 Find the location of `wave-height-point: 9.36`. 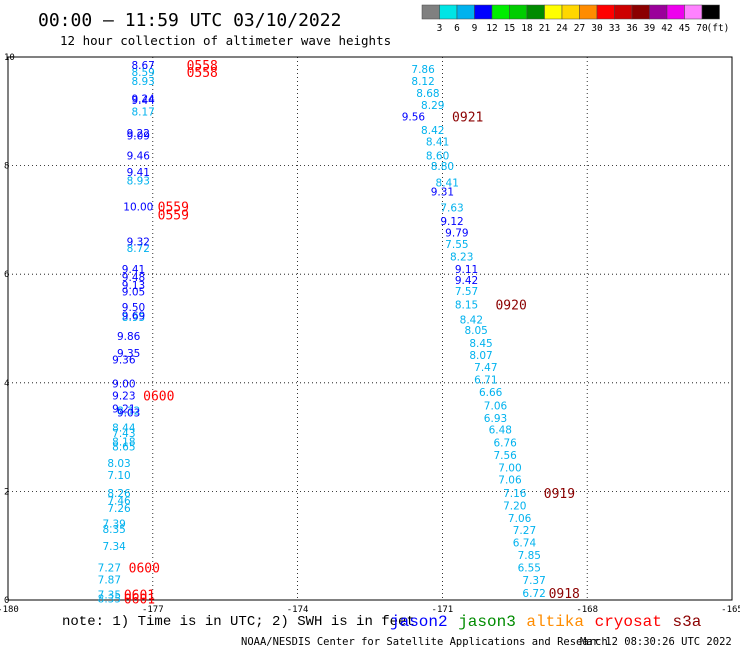

wave-height-point: 9.36 is located at coordinates (124, 360).